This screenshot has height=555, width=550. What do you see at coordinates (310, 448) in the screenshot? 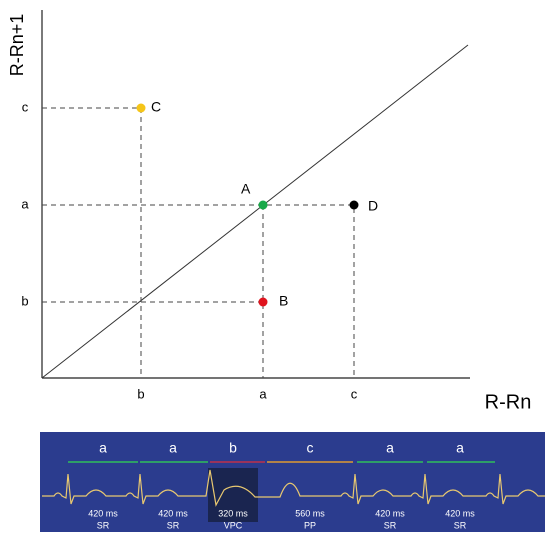
I see `interval-letter: c` at bounding box center [310, 448].